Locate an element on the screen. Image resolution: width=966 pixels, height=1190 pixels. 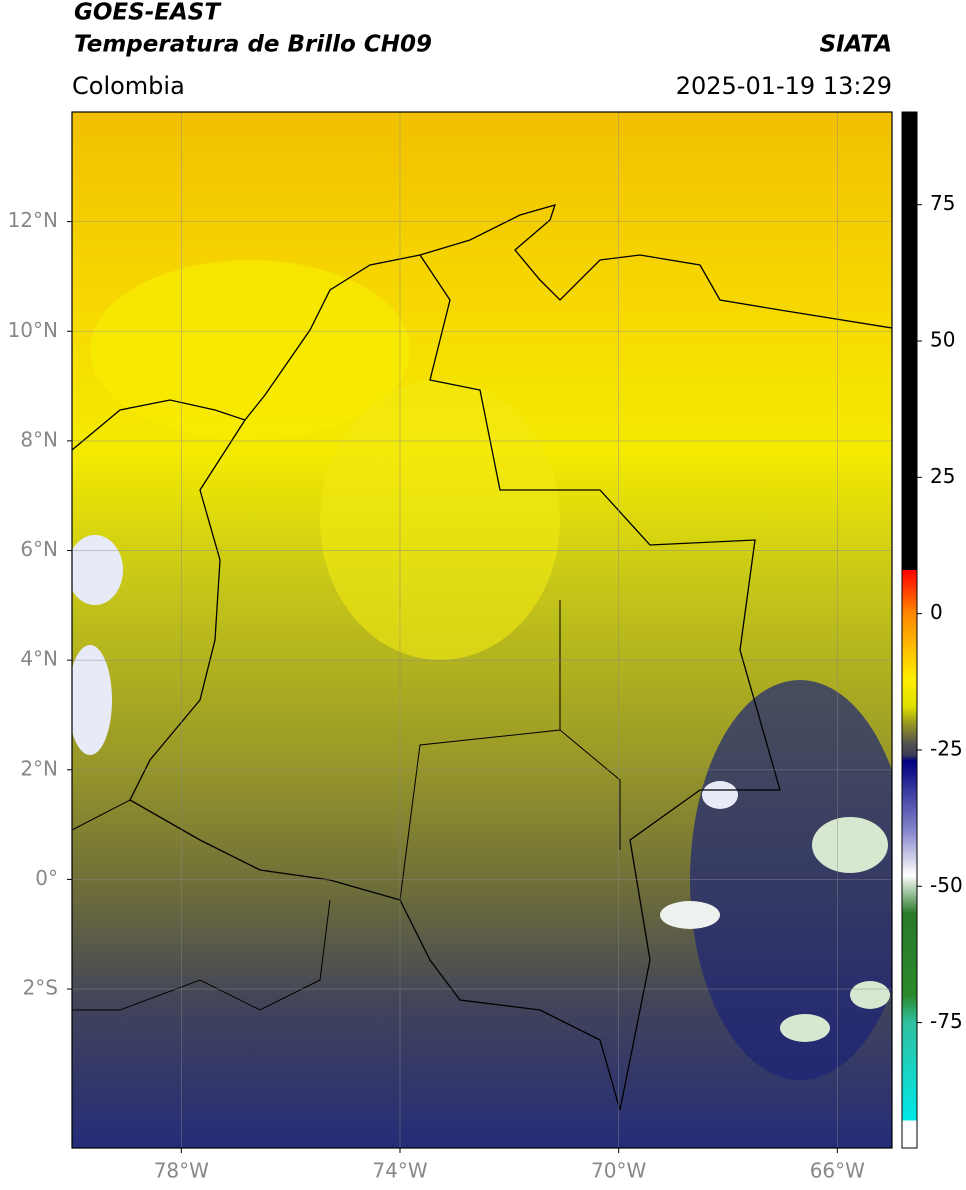
department-border is located at coordinates (346, 750).